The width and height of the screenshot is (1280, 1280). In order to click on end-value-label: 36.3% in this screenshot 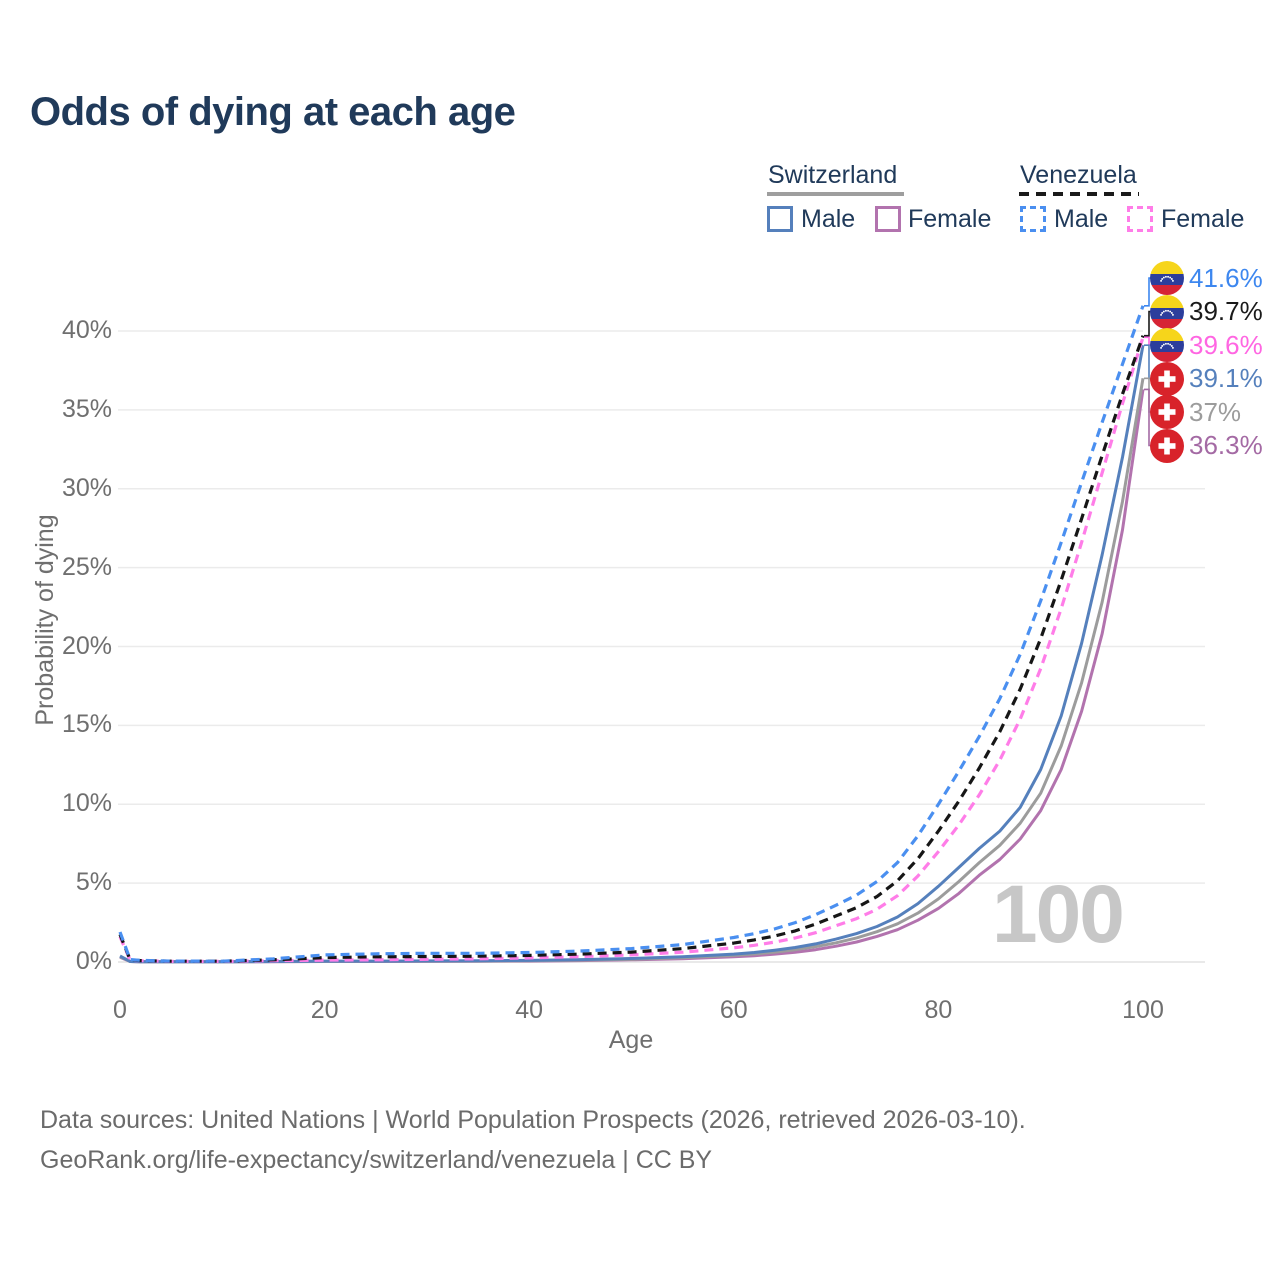, I will do `click(1226, 445)`.